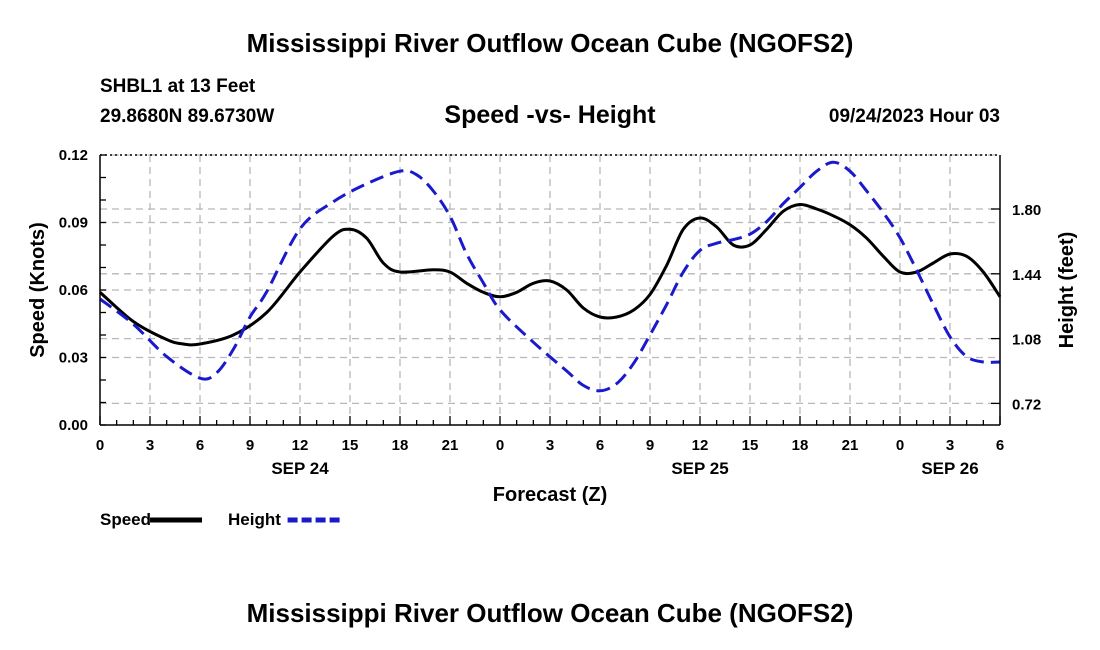 Image resolution: width=1100 pixels, height=650 pixels. Describe the element at coordinates (220, 519) in the screenshot. I see `legend: Speed Height` at that location.